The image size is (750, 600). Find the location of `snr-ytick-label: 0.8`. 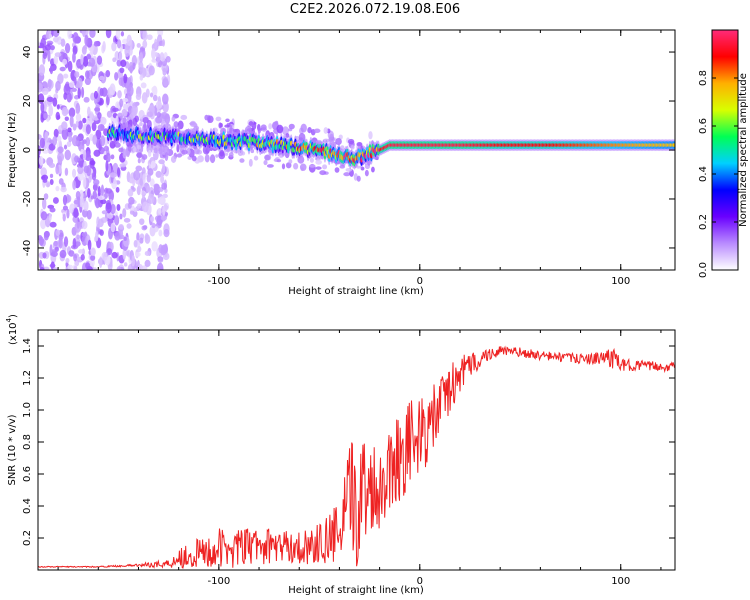

snr-ytick-label: 0.8 is located at coordinates (27, 442).